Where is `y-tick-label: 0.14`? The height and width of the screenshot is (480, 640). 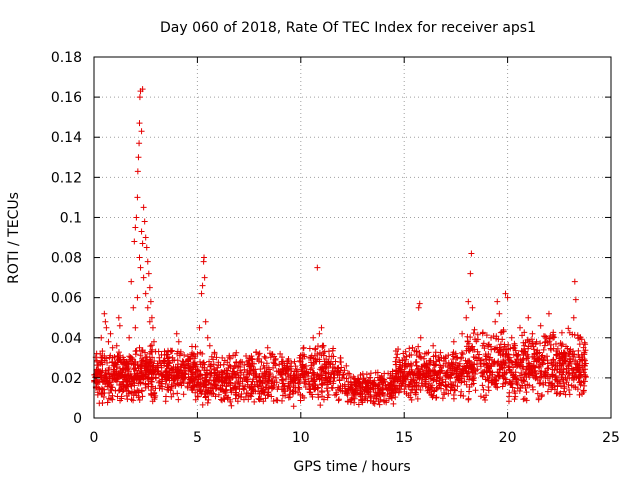 y-tick-label: 0.14 is located at coordinates (66, 138).